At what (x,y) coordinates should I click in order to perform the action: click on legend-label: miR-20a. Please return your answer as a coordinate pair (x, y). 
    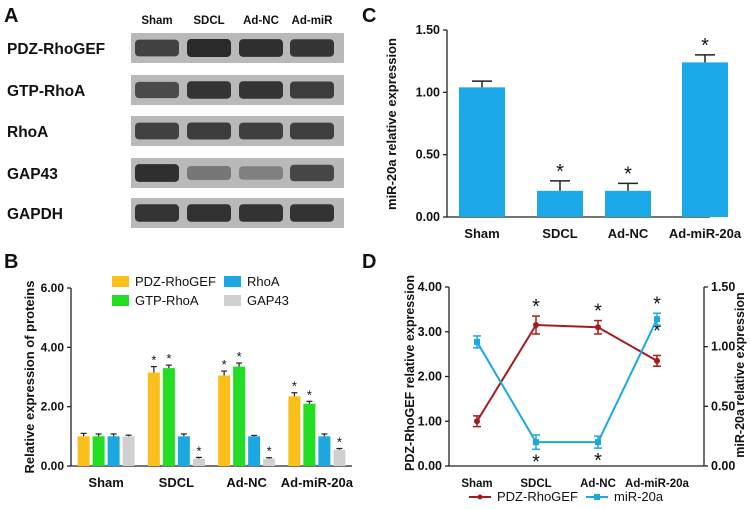
    Looking at the image, I should click on (639, 496).